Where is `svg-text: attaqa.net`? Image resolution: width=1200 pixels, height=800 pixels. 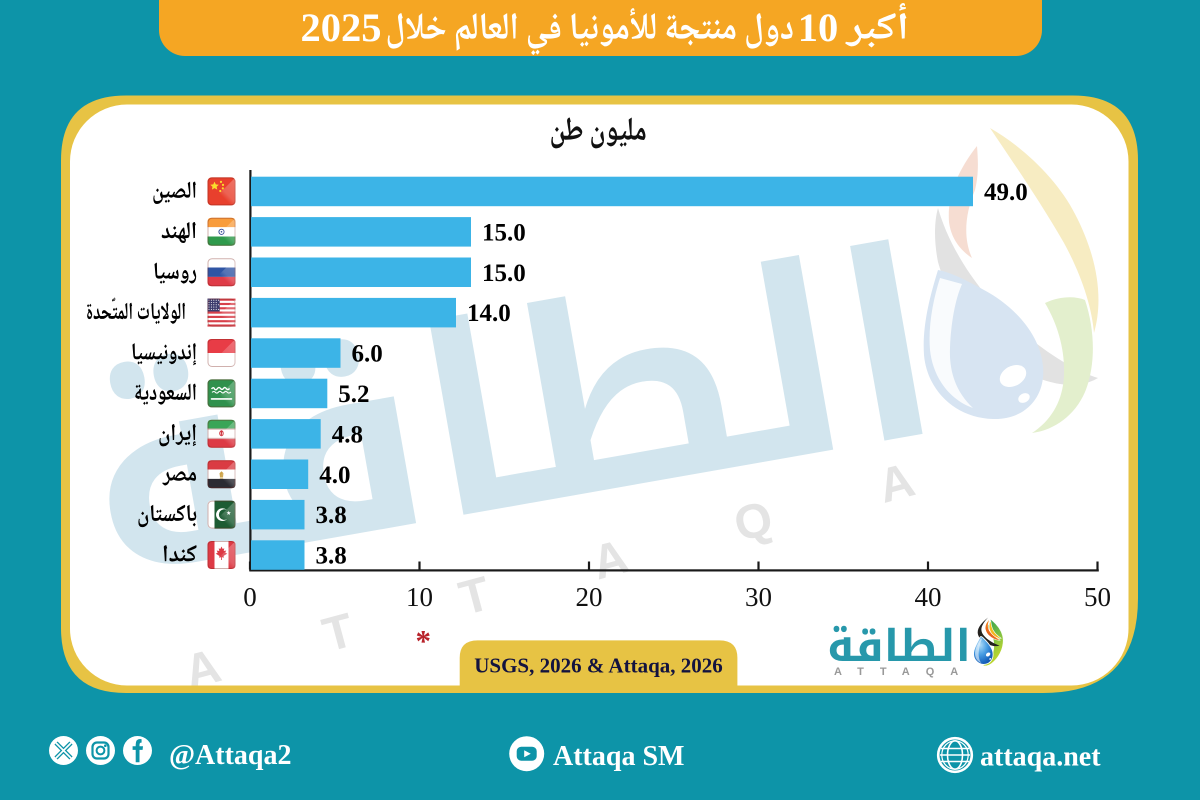
svg-text: attaqa.net is located at coordinates (1040, 757).